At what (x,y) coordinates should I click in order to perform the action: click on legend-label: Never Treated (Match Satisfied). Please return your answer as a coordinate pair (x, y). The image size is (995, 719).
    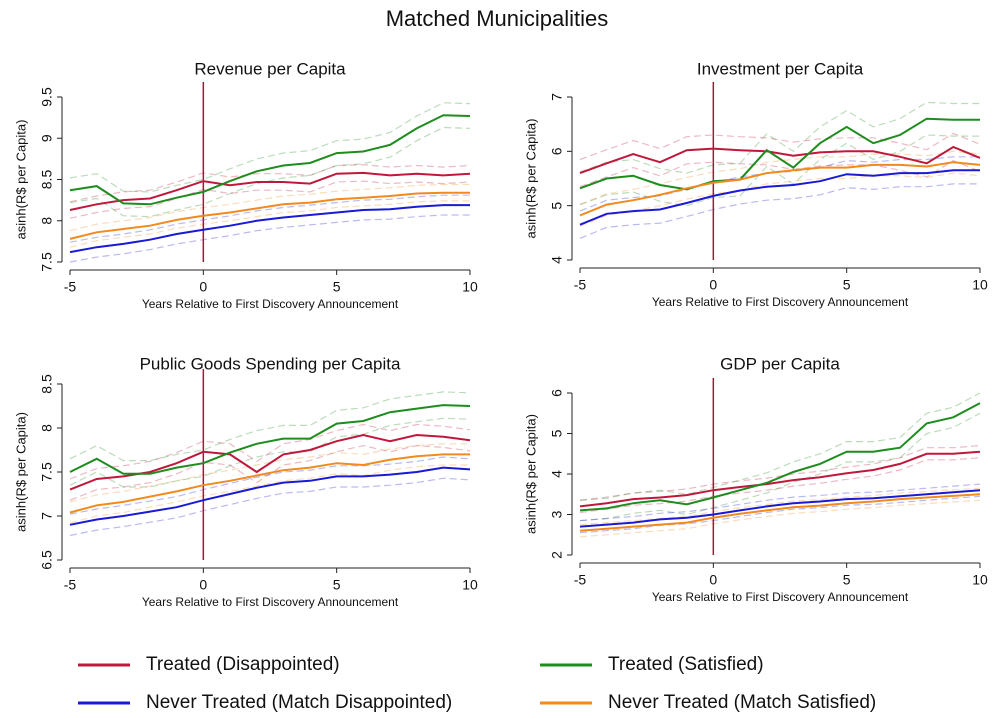
    Looking at the image, I should click on (742, 702).